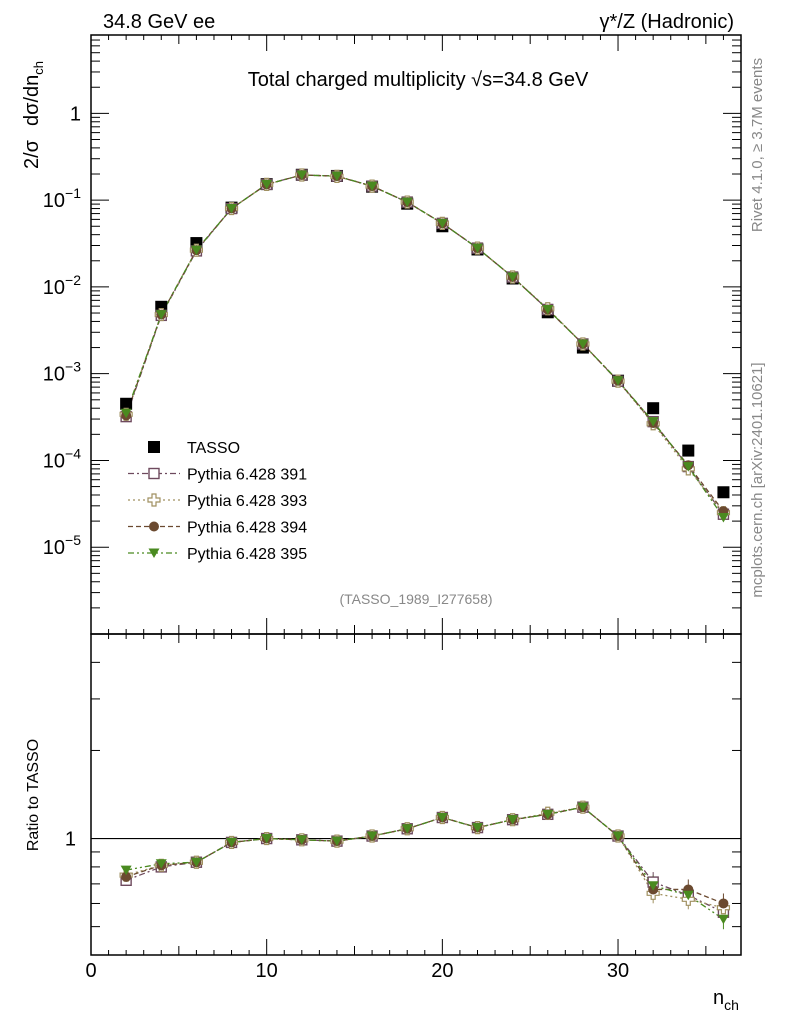 Image resolution: width=786 pixels, height=1024 pixels. I want to click on legend-label: Pythia 6.428 391, so click(247, 475).